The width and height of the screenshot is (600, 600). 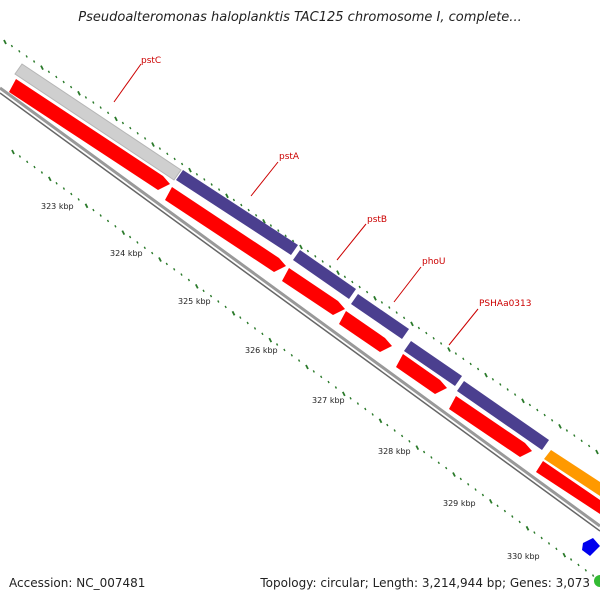 What do you see at coordinates (407, 284) in the screenshot?
I see `leader-phoU` at bounding box center [407, 284].